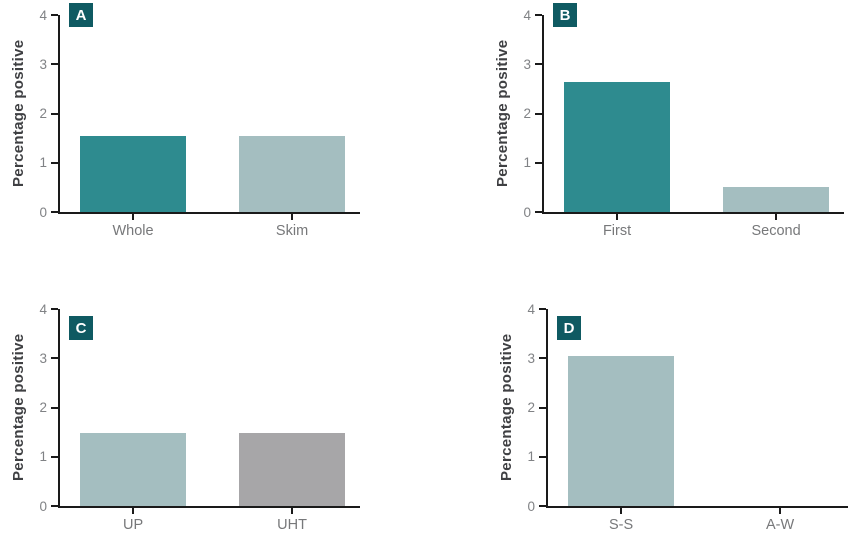 The width and height of the screenshot is (853, 546). I want to click on panel-badge-c: C, so click(81, 328).